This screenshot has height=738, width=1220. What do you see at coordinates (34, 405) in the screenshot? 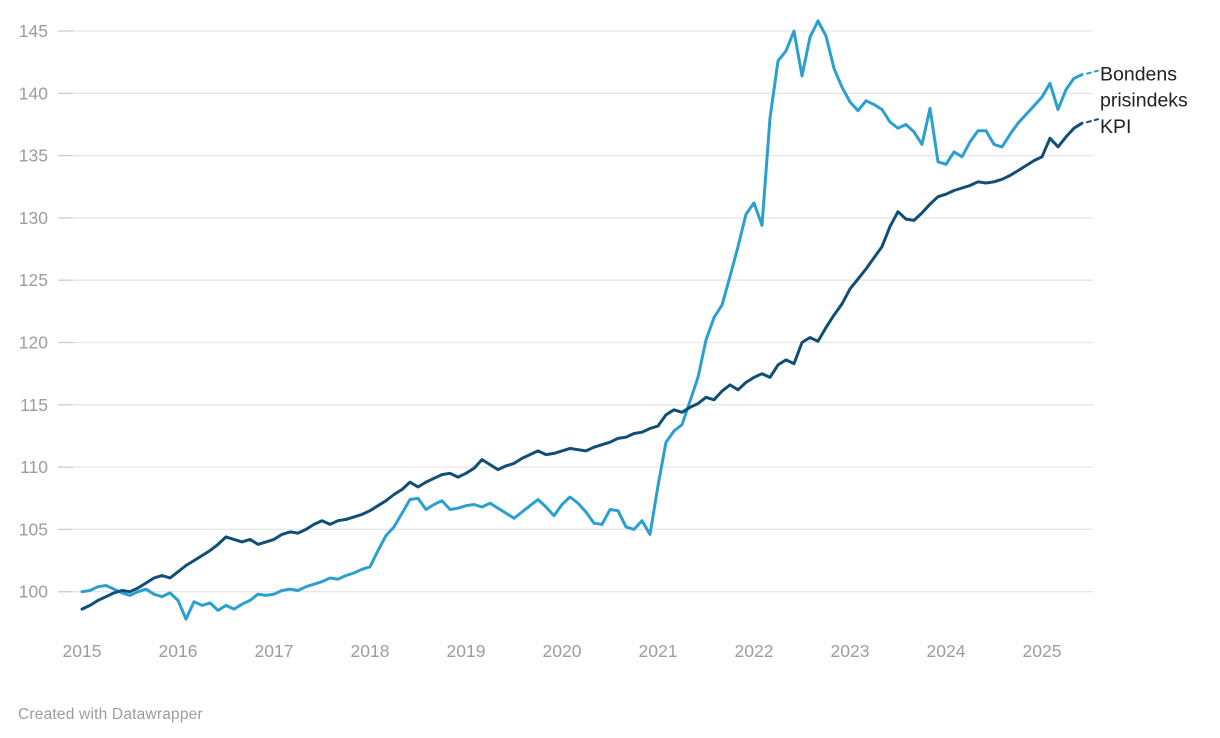
I see `y-axis-label: 115` at bounding box center [34, 405].